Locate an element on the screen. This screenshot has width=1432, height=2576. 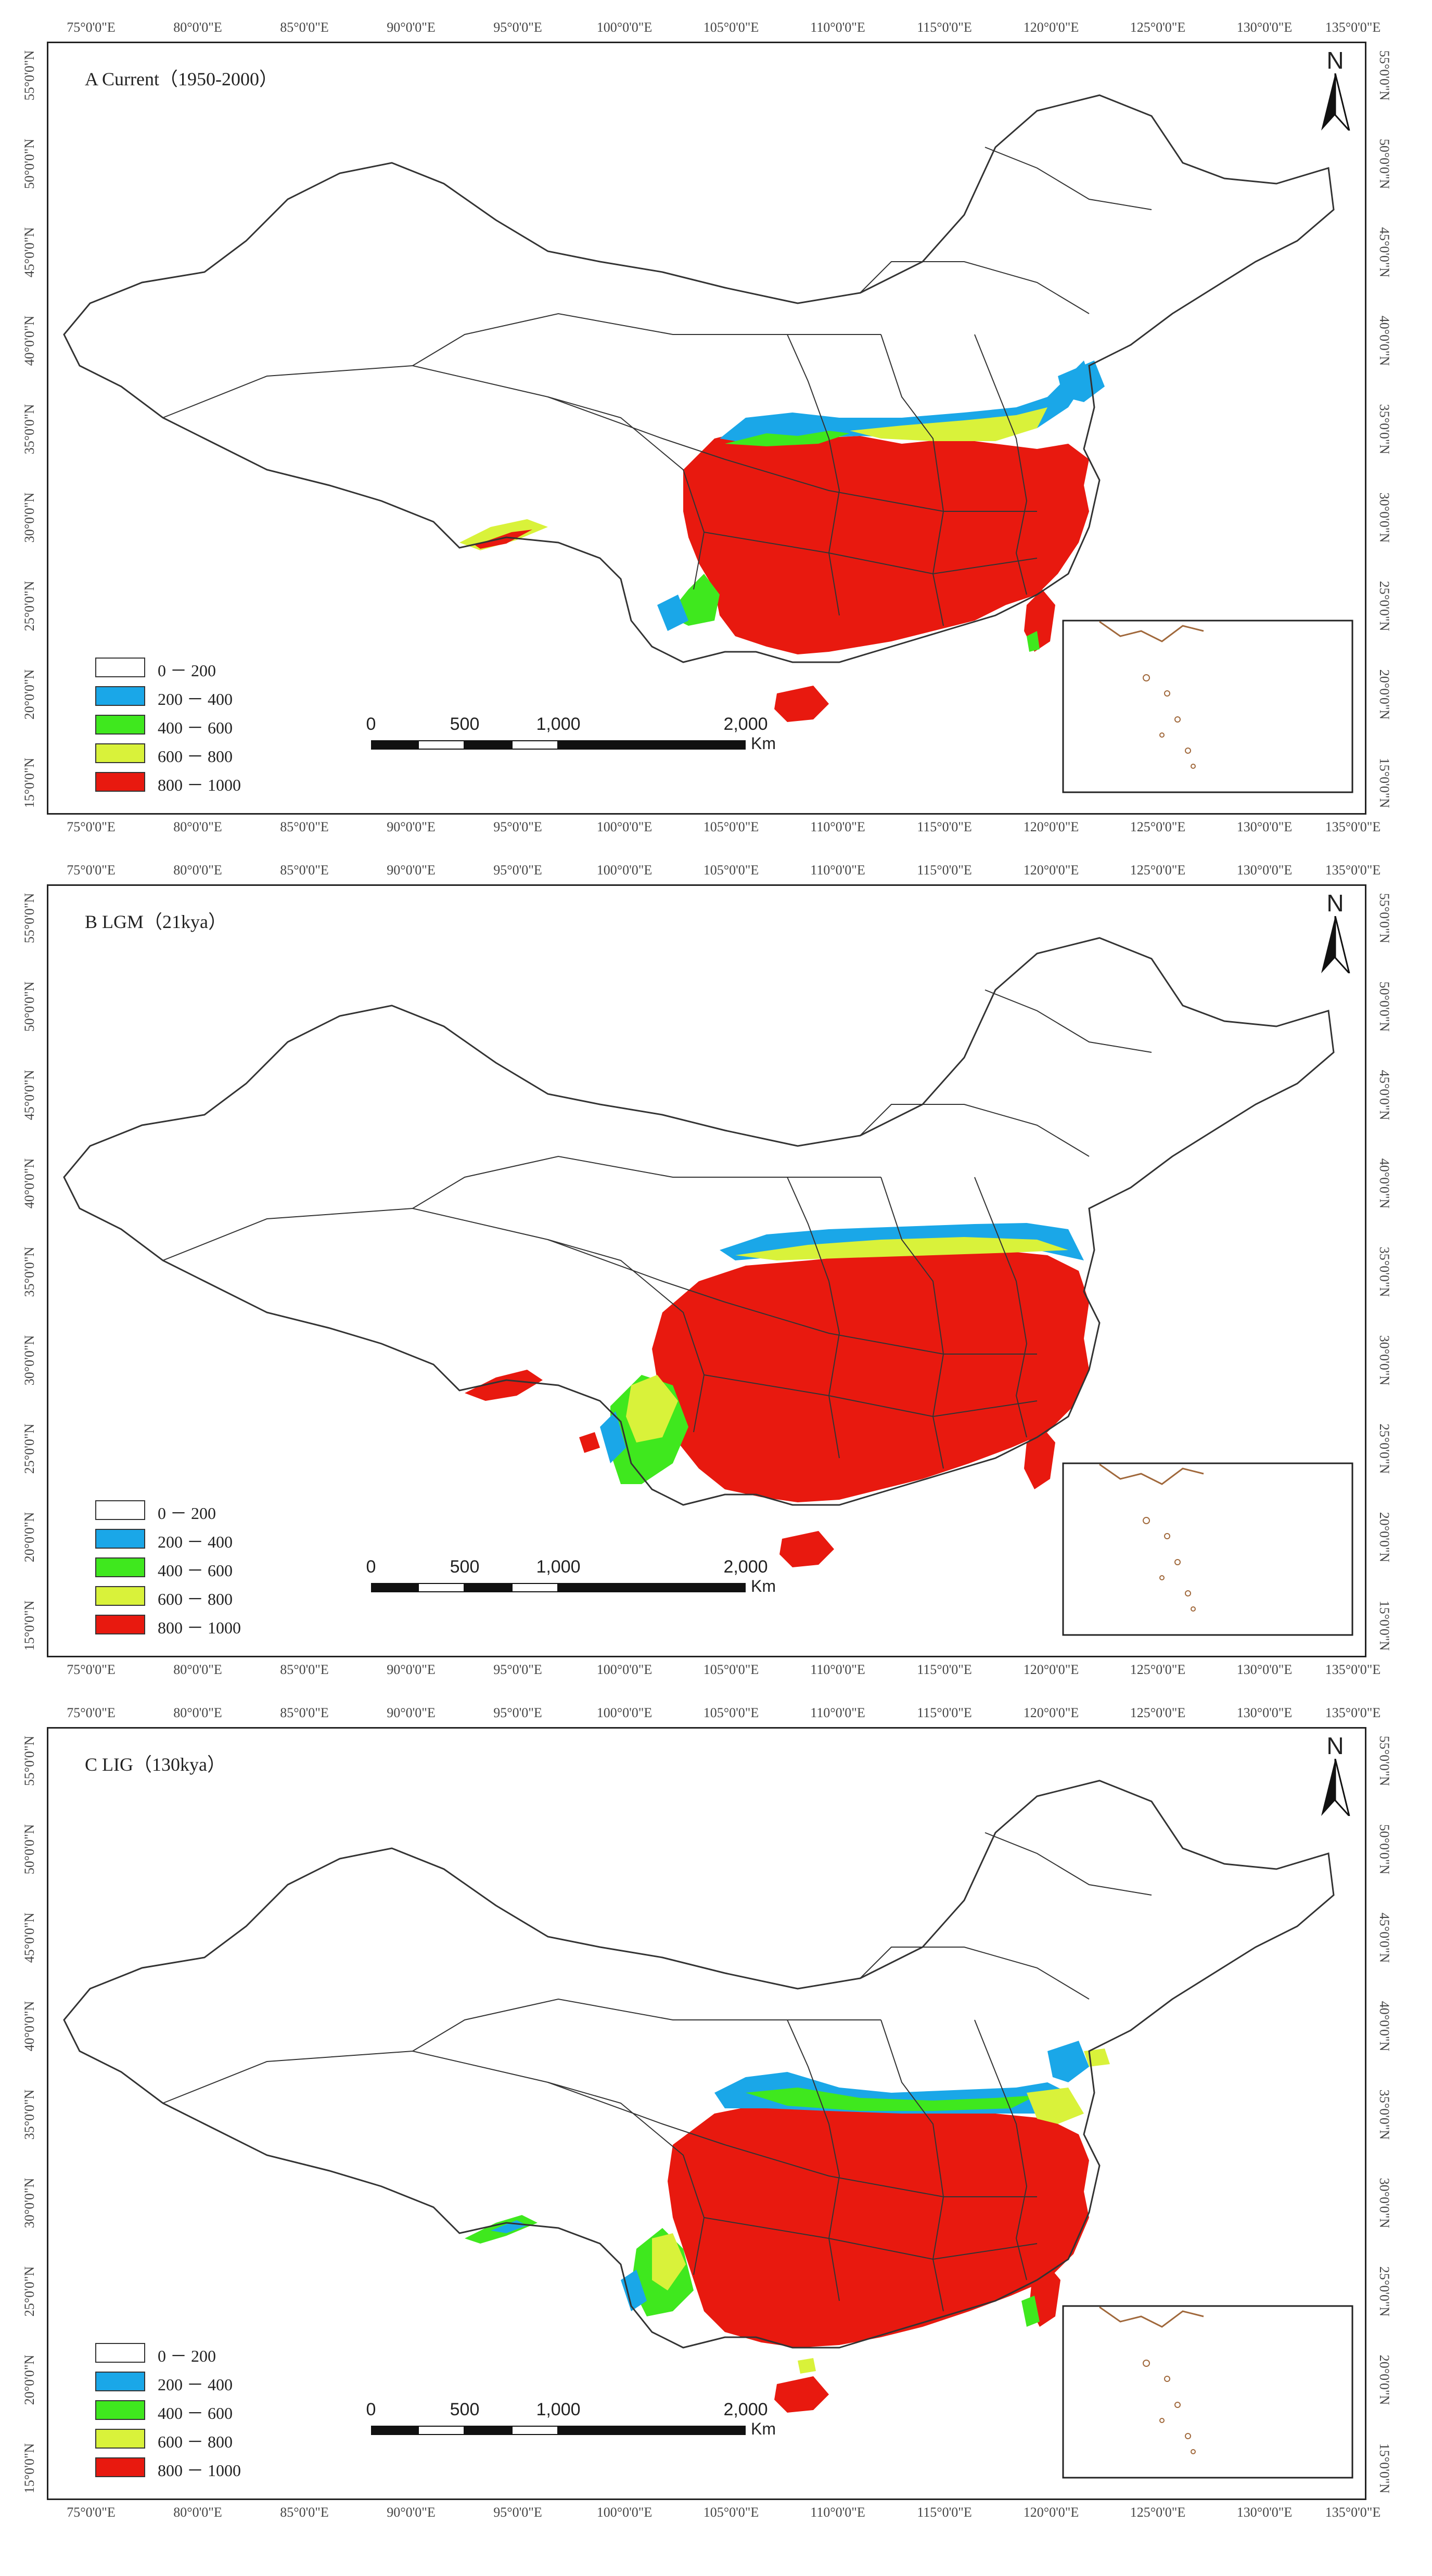
lat-tick: 15°0'0"N is located at coordinates (29, 1625).